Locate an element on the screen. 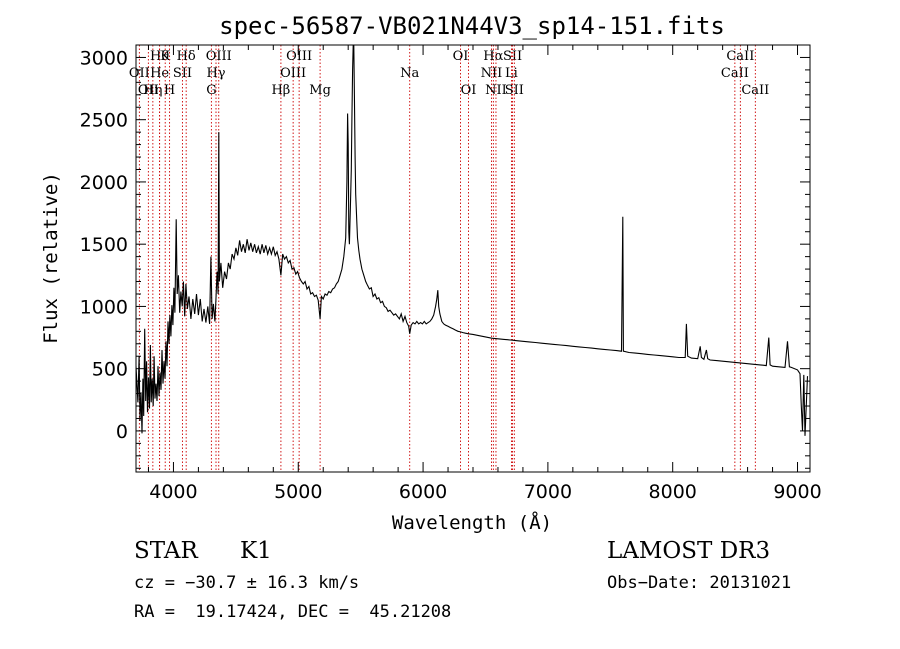  x-tick-label: 5000 is located at coordinates (298, 492).